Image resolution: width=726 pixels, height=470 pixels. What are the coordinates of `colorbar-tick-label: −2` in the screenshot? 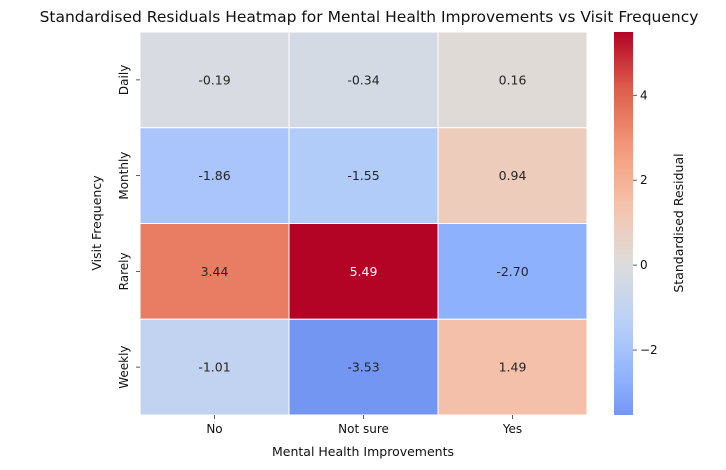 It's located at (649, 350).